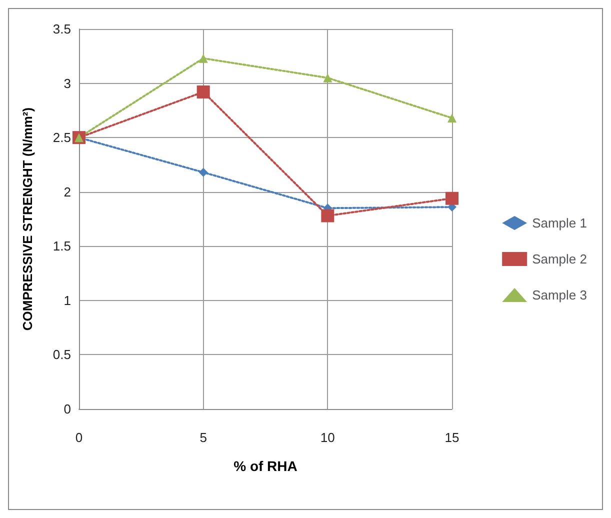 This screenshot has width=611, height=518. I want to click on y-tick-label: 2, so click(67, 192).